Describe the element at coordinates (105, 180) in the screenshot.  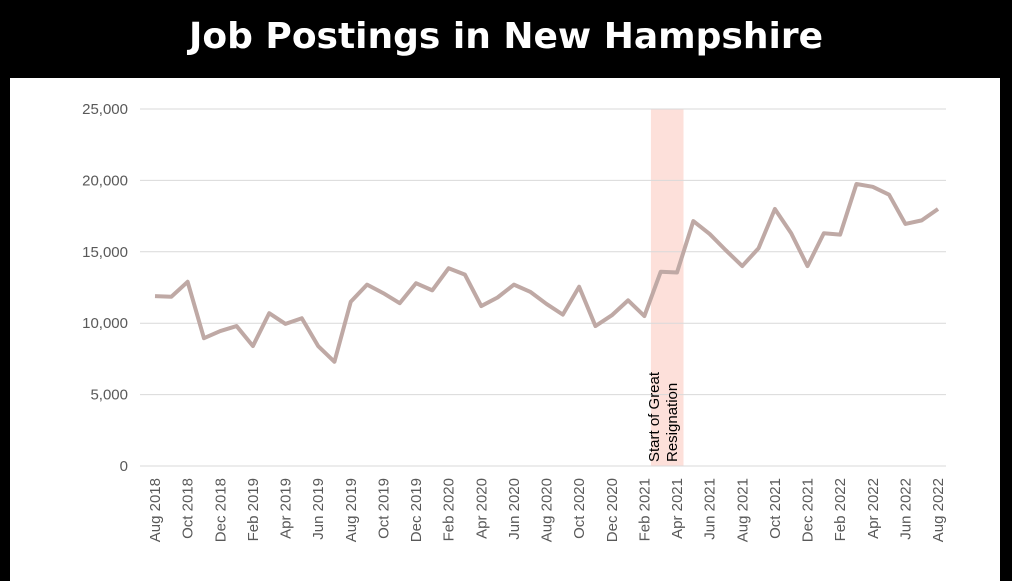
I see `y-tick-label: 20,000` at that location.